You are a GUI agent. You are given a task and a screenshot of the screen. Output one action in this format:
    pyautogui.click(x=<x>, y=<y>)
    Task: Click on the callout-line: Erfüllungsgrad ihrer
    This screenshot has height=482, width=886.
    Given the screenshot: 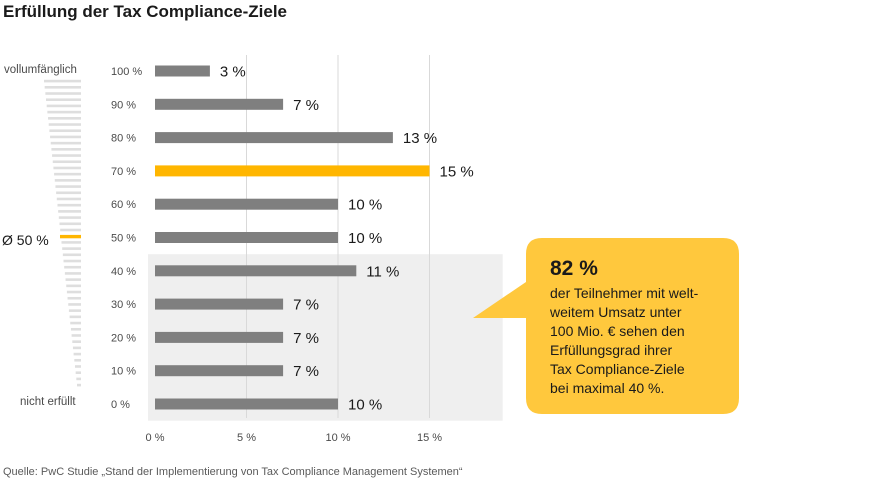 What is the action you would take?
    pyautogui.click(x=611, y=350)
    